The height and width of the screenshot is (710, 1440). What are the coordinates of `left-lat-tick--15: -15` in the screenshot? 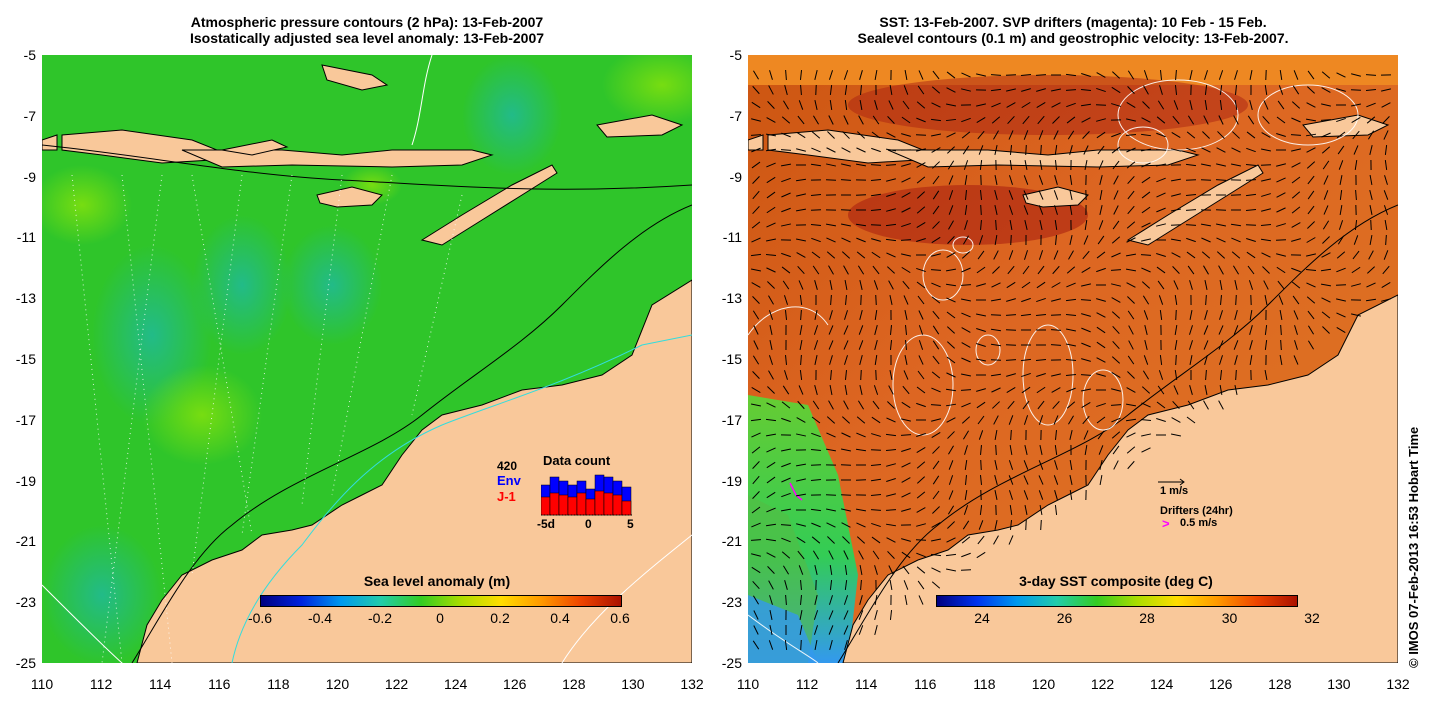 It's located at (25, 359).